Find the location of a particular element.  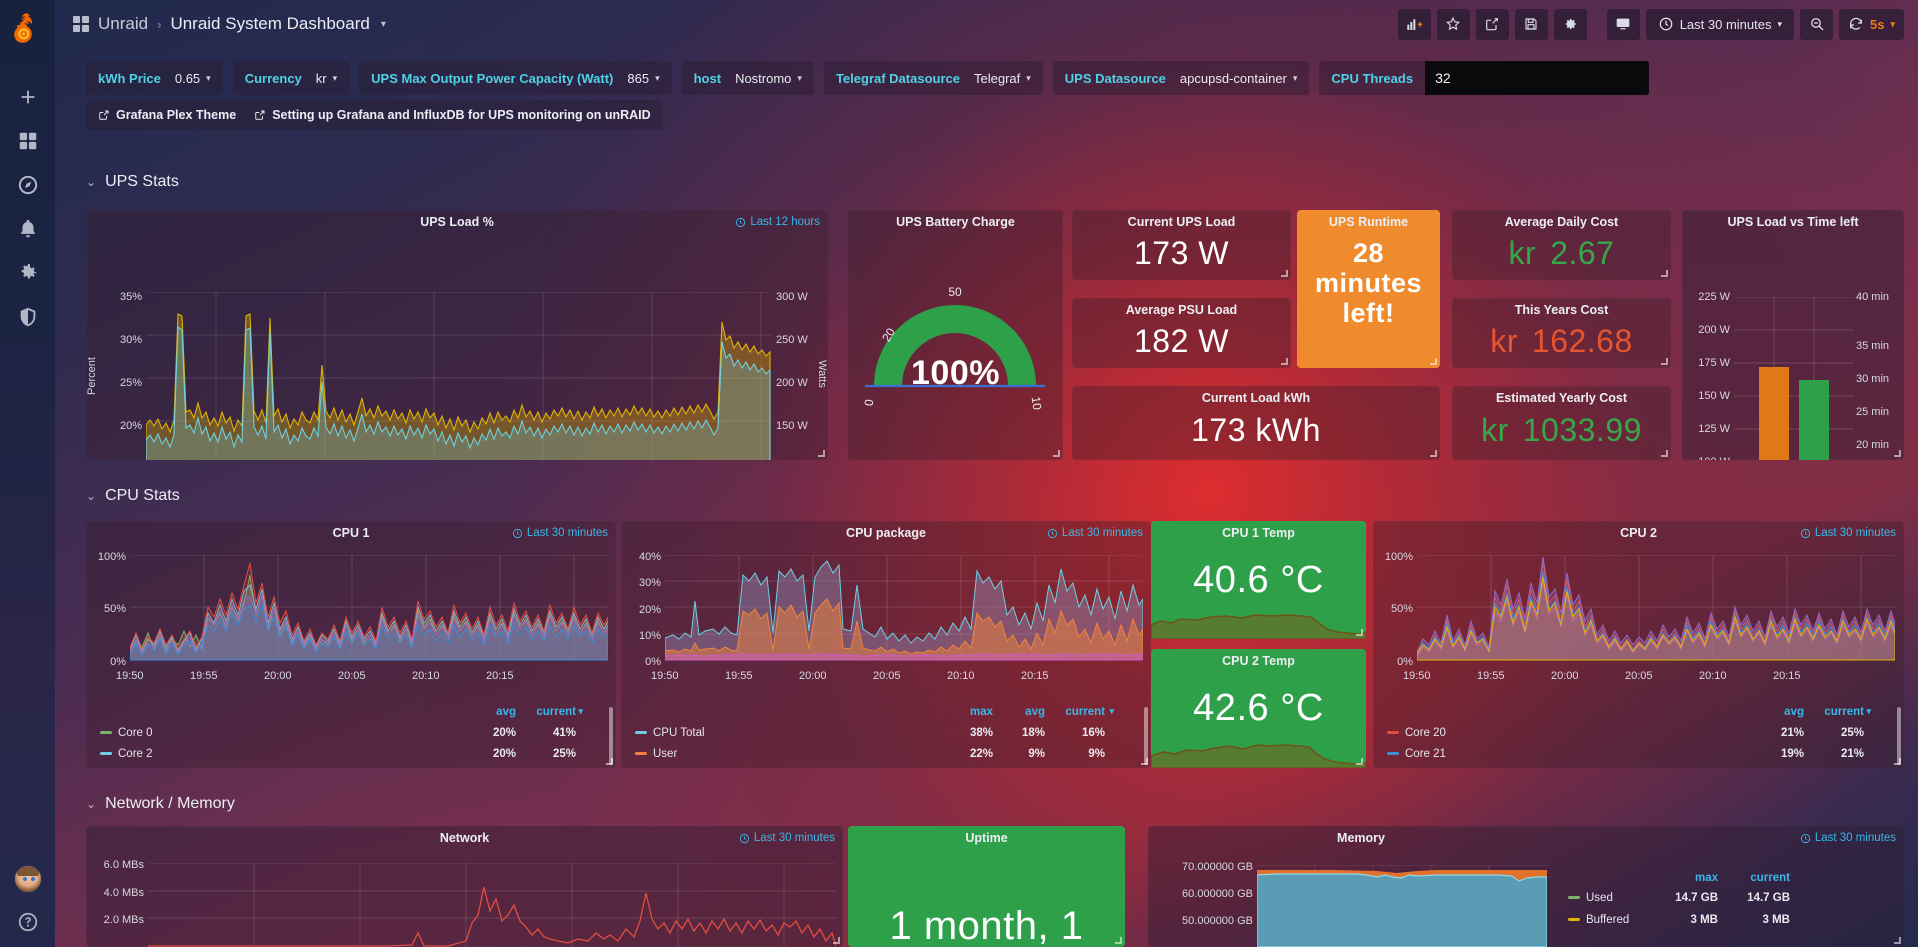

help-icon is located at coordinates (28, 922).